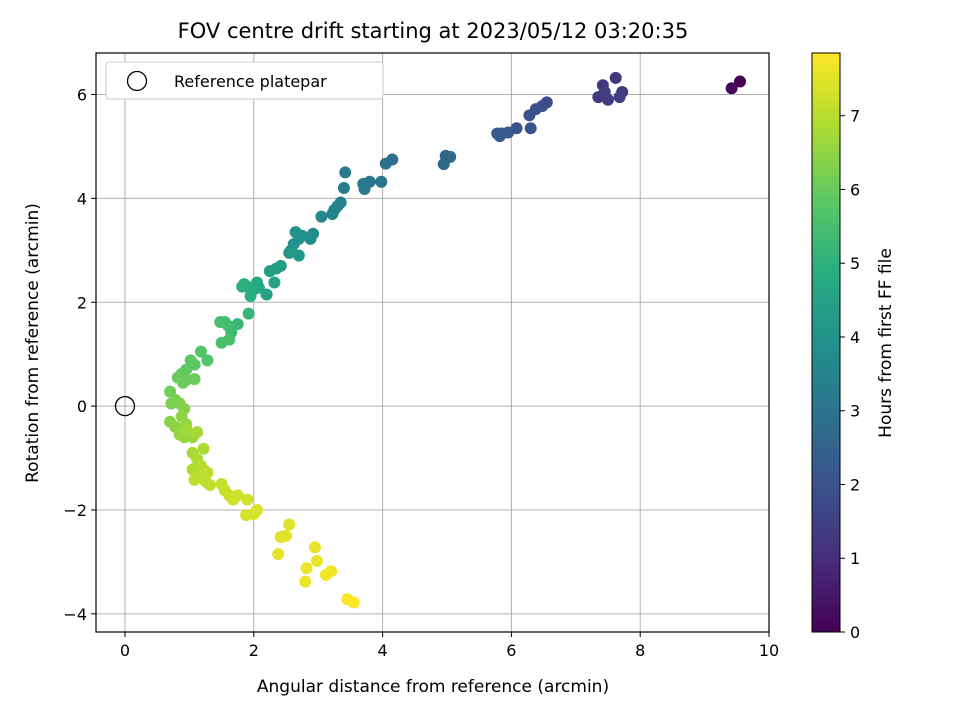  What do you see at coordinates (75, 614) in the screenshot?
I see `y-tick-label: −4` at bounding box center [75, 614].